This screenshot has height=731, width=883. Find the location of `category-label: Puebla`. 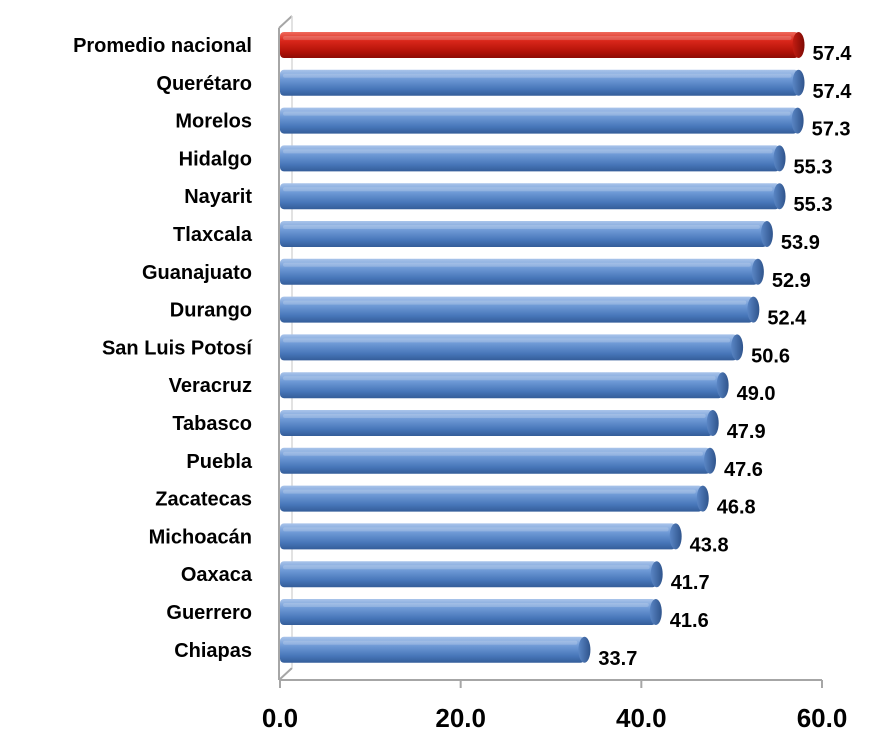

category-label: Puebla is located at coordinates (219, 462).